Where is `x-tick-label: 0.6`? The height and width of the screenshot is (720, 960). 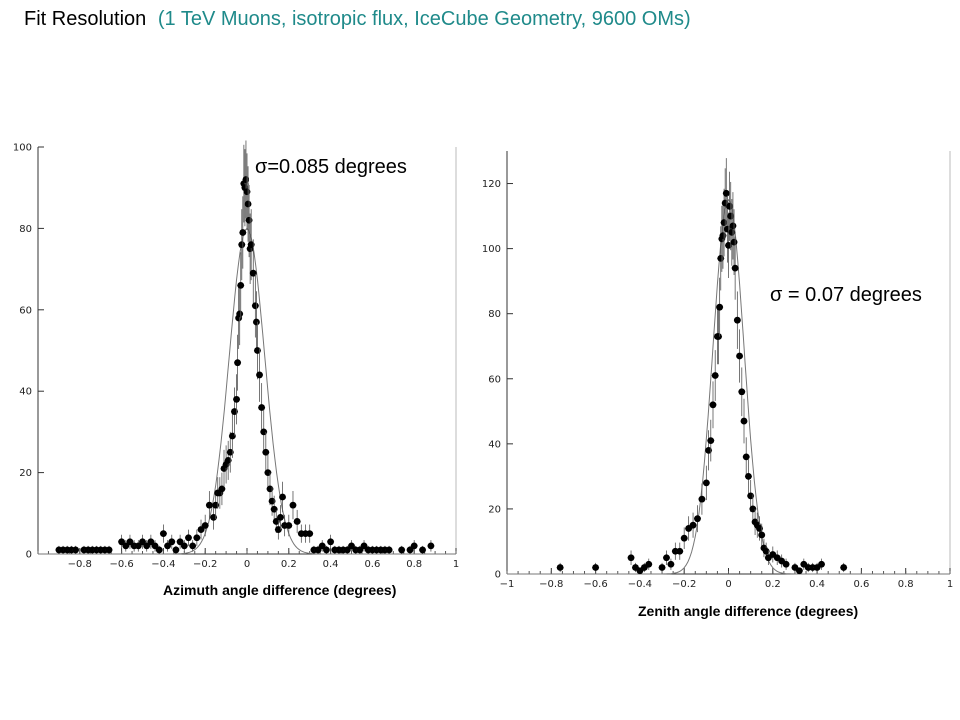
x-tick-label: 0.6 is located at coordinates (861, 584).